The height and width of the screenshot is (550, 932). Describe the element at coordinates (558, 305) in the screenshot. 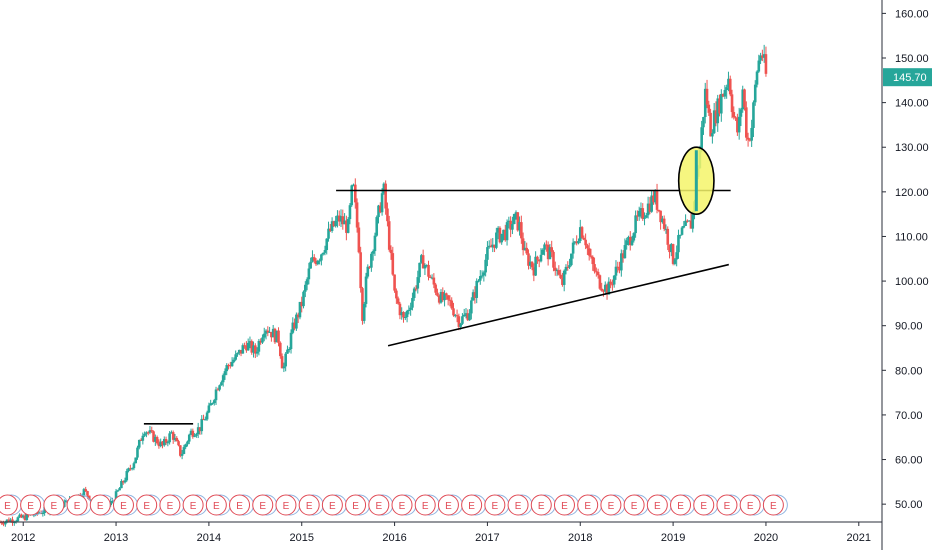

I see `support-trendline` at that location.